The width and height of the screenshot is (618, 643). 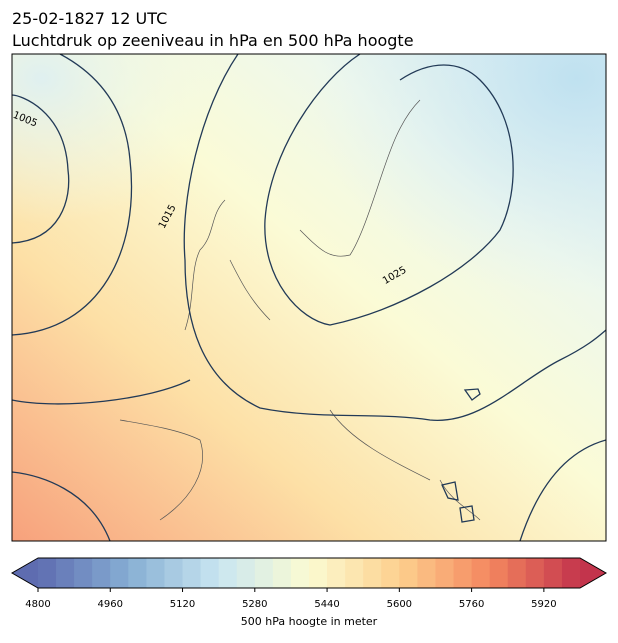 I want to click on colorbar-extend-high, so click(x=593, y=573).